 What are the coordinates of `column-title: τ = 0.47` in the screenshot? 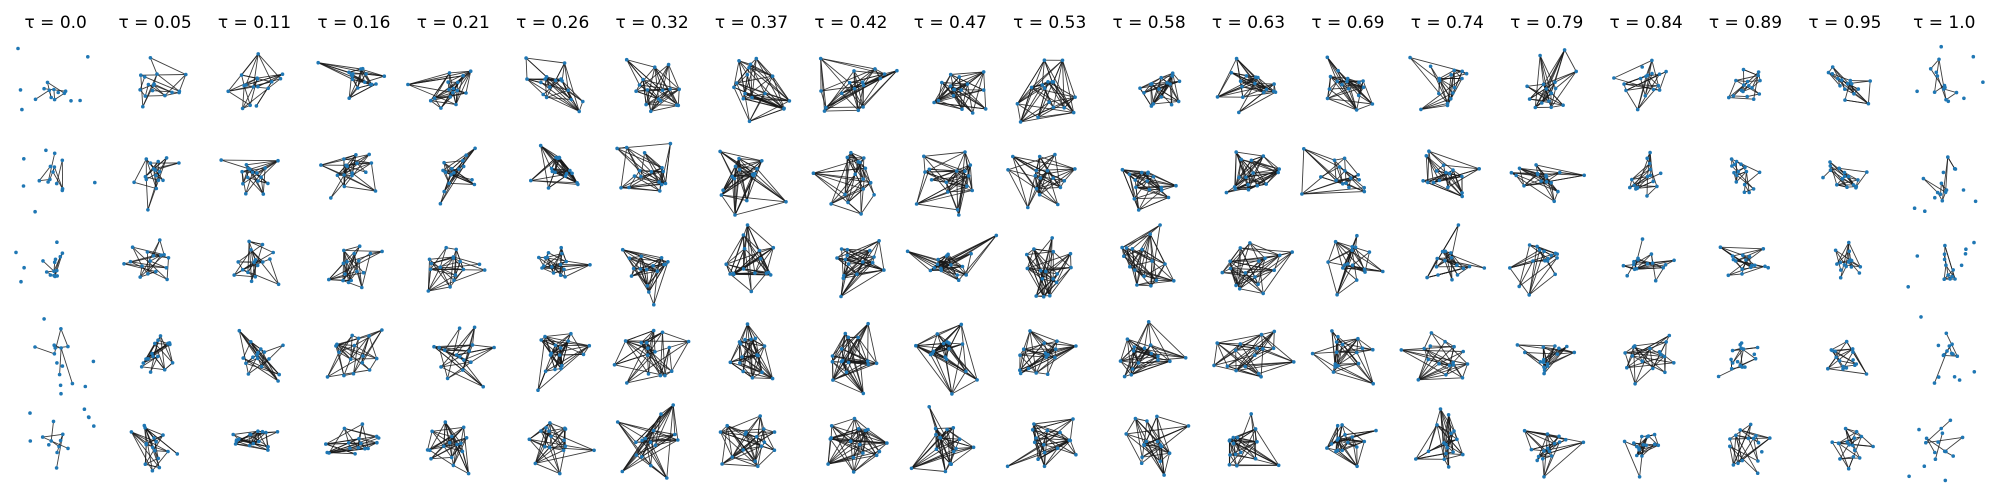 It's located at (950, 23).